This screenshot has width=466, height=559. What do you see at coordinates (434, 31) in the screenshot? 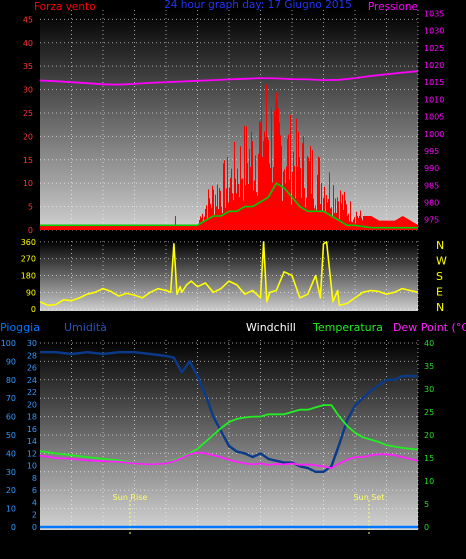
I see `pressure-tick-label: 1030` at bounding box center [434, 31].